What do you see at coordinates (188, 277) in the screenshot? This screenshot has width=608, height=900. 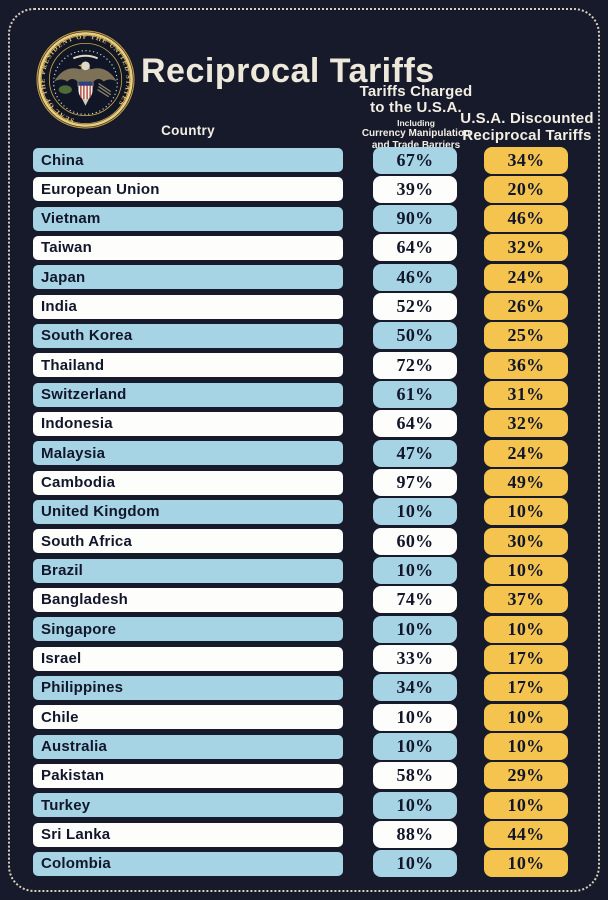 I see `country-cell: Japan` at bounding box center [188, 277].